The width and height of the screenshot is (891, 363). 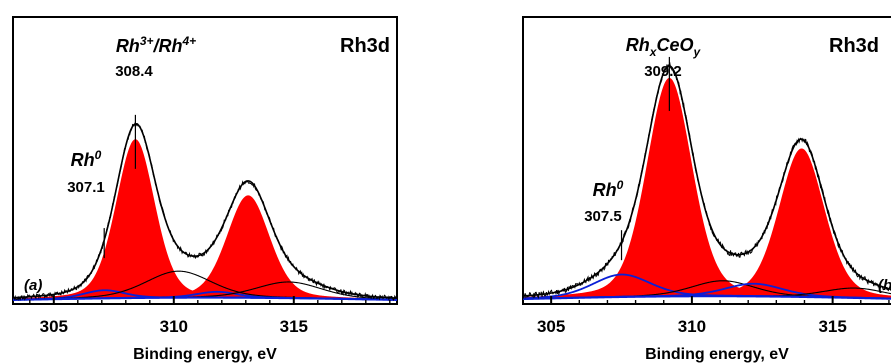 What do you see at coordinates (717, 354) in the screenshot?
I see `panel-b-x-label: Binding energy, eV` at bounding box center [717, 354].